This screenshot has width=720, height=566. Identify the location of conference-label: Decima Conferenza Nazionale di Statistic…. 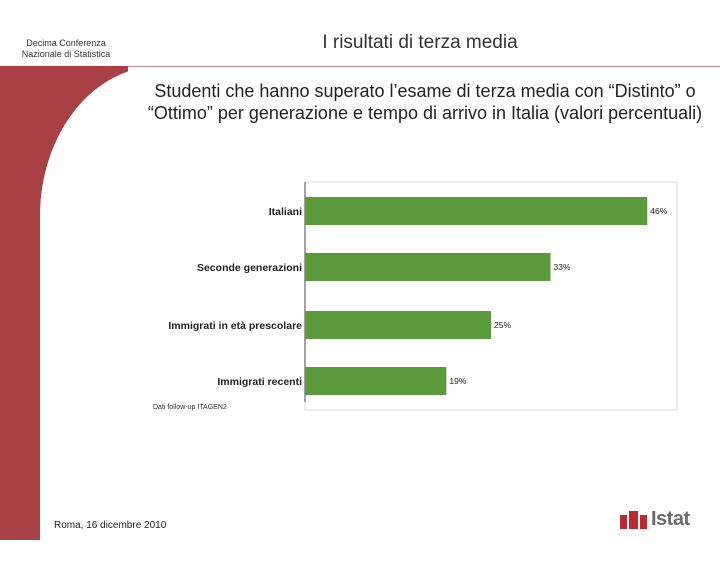
(66, 48).